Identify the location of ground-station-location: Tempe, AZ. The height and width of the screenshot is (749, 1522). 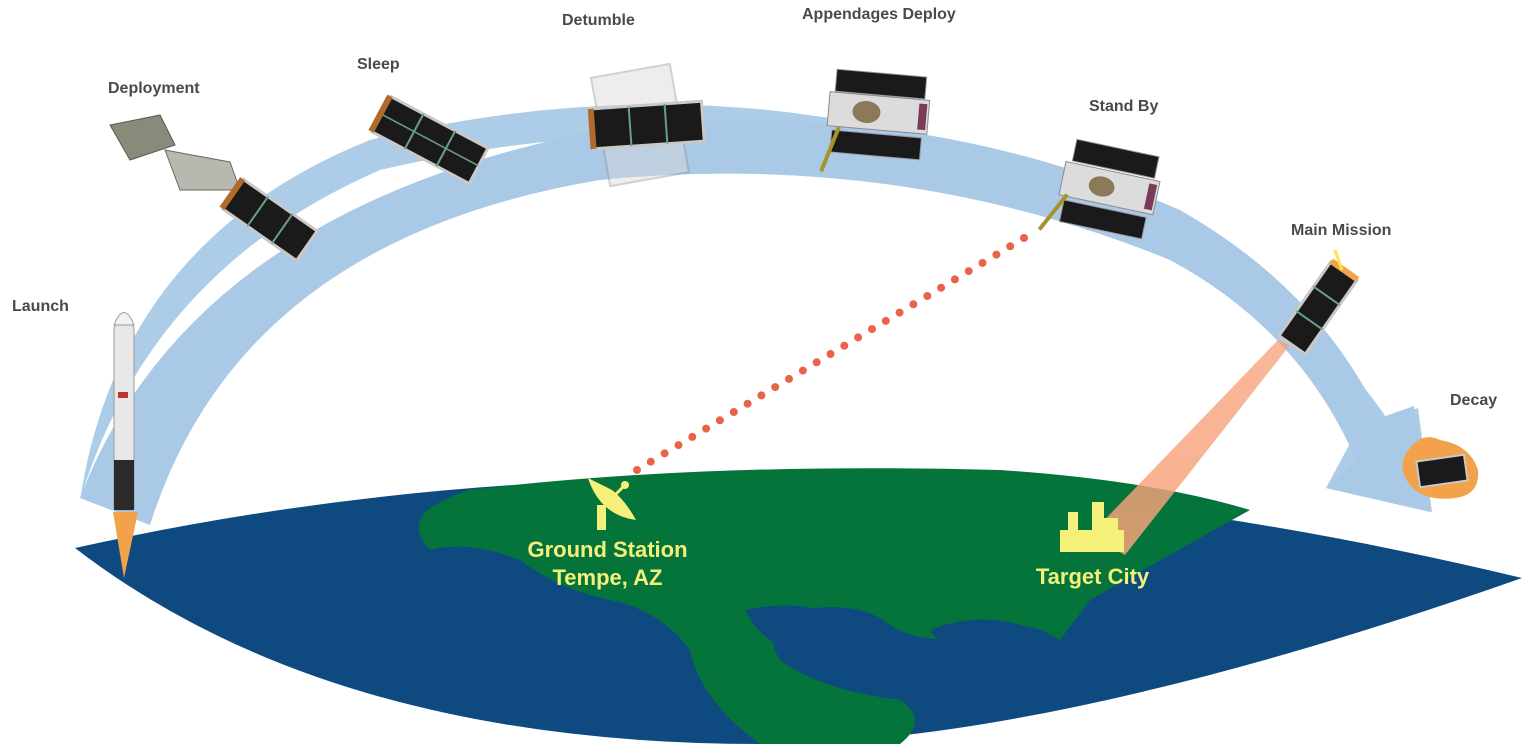
(607, 577).